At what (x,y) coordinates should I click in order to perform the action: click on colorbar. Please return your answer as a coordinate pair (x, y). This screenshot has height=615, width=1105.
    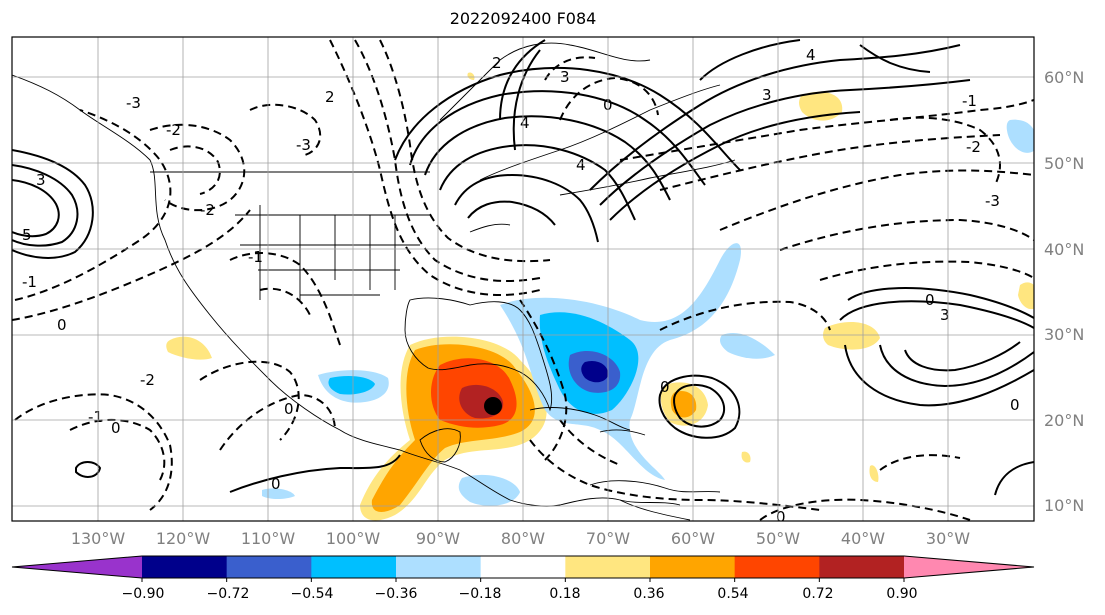
    Looking at the image, I should click on (523, 568).